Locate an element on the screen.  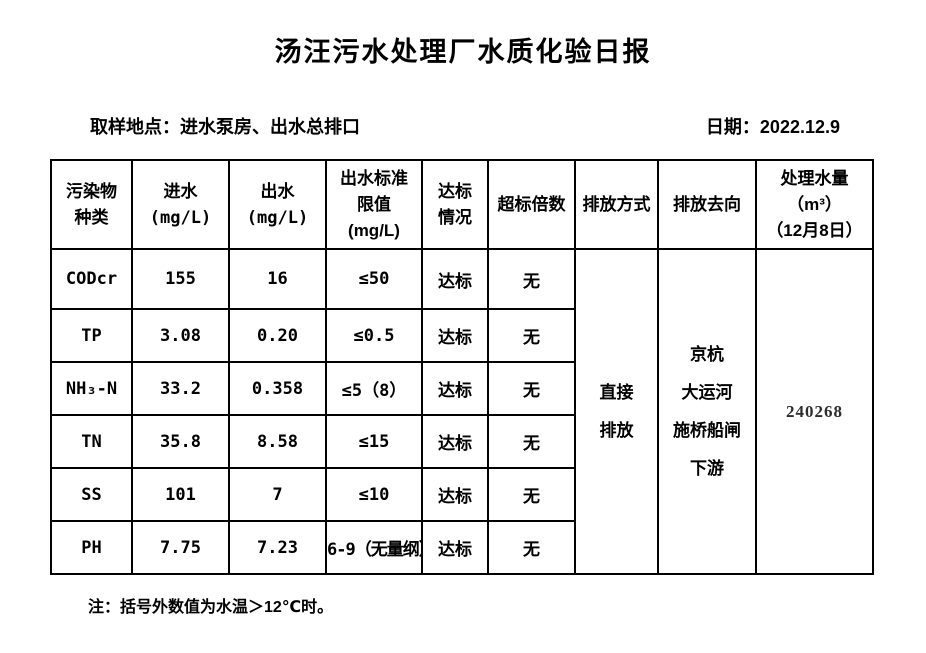
outflow-cell: 16 is located at coordinates (277, 279).